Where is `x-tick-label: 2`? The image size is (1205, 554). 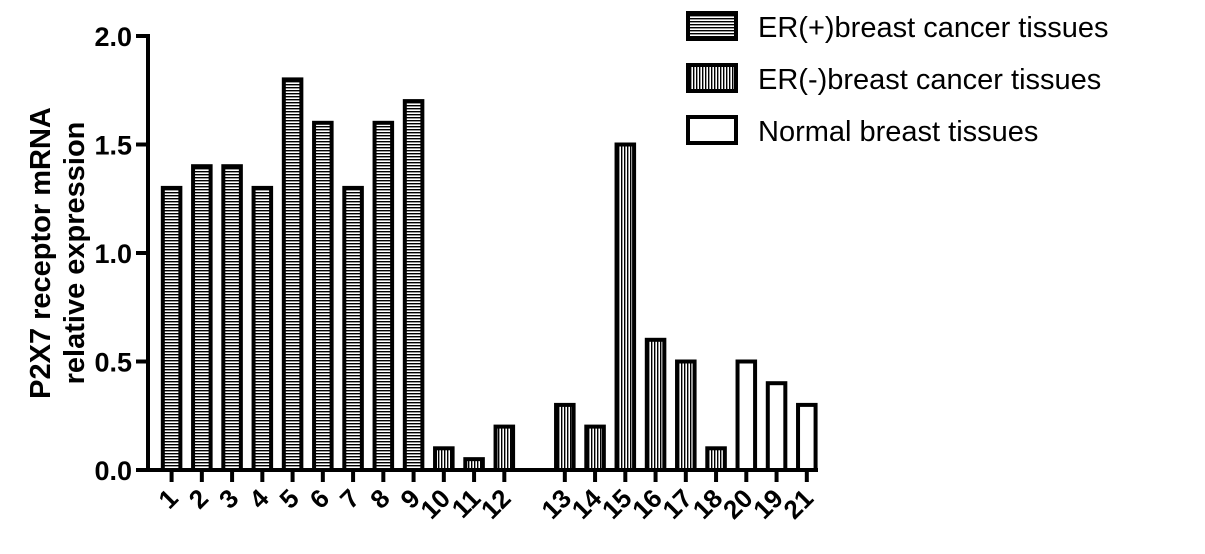 x-tick-label: 2 is located at coordinates (198, 498).